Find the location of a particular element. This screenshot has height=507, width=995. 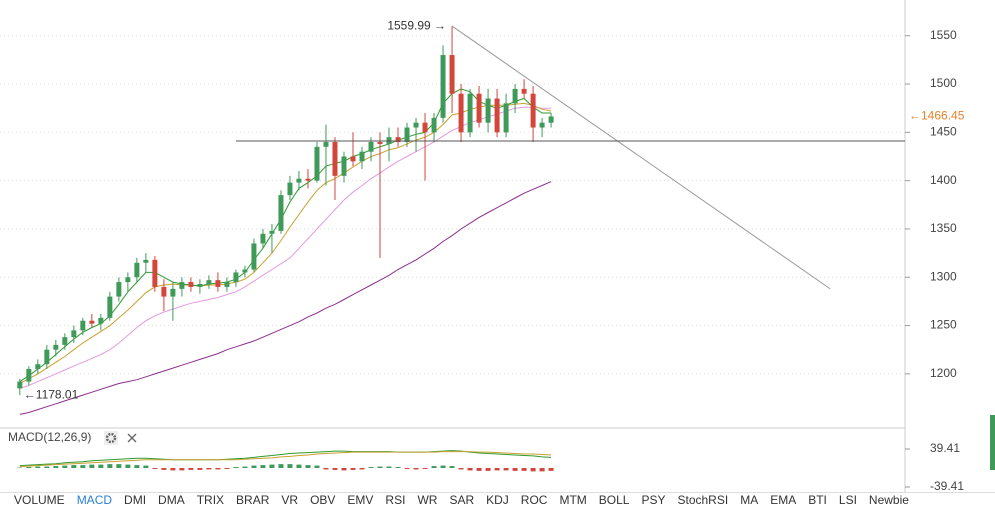

indicator-tab: DMA is located at coordinates (171, 500).